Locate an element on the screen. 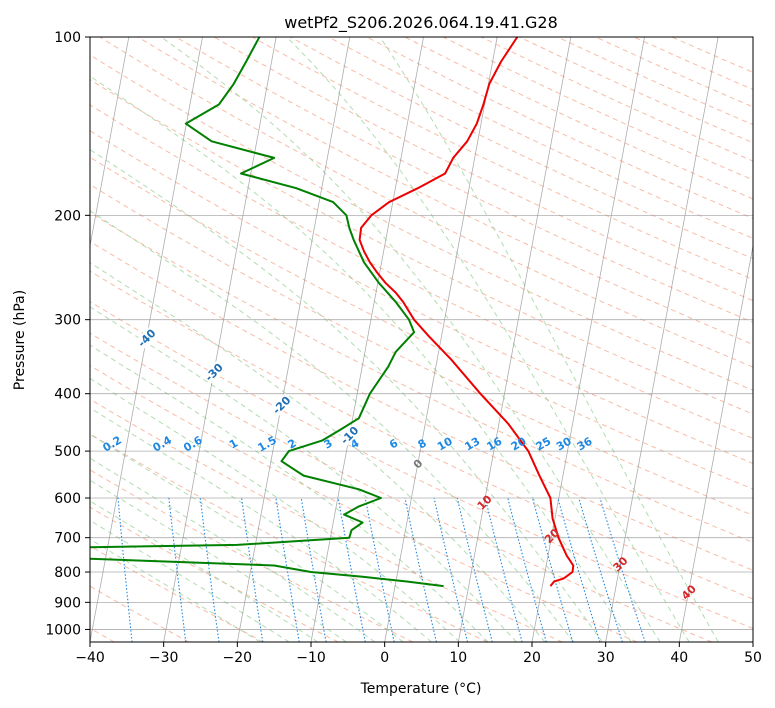  y-tick-label: 200 is located at coordinates (67, 216).